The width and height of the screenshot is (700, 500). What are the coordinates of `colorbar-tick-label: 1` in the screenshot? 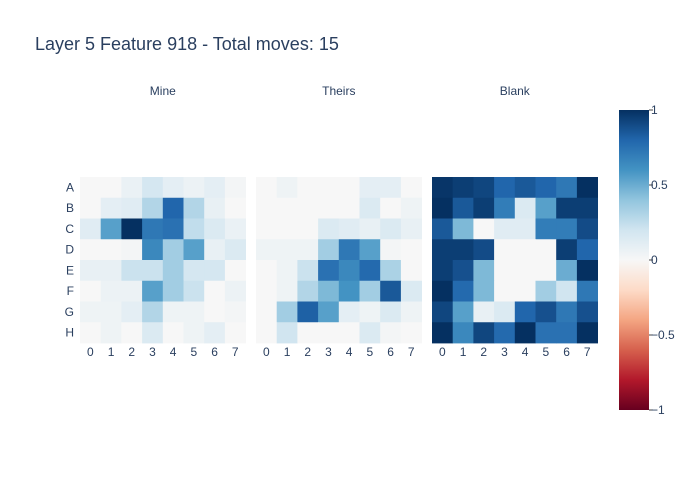 It's located at (654, 110).